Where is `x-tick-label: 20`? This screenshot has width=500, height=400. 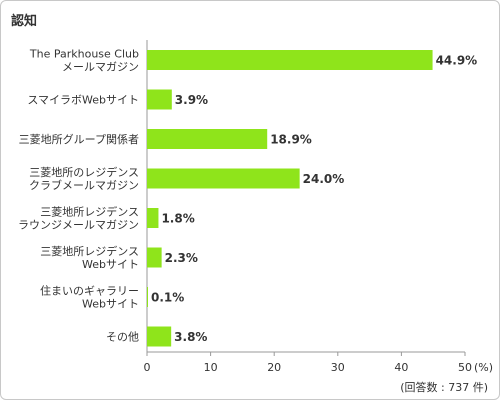 x-tick-label: 20 is located at coordinates (274, 367).